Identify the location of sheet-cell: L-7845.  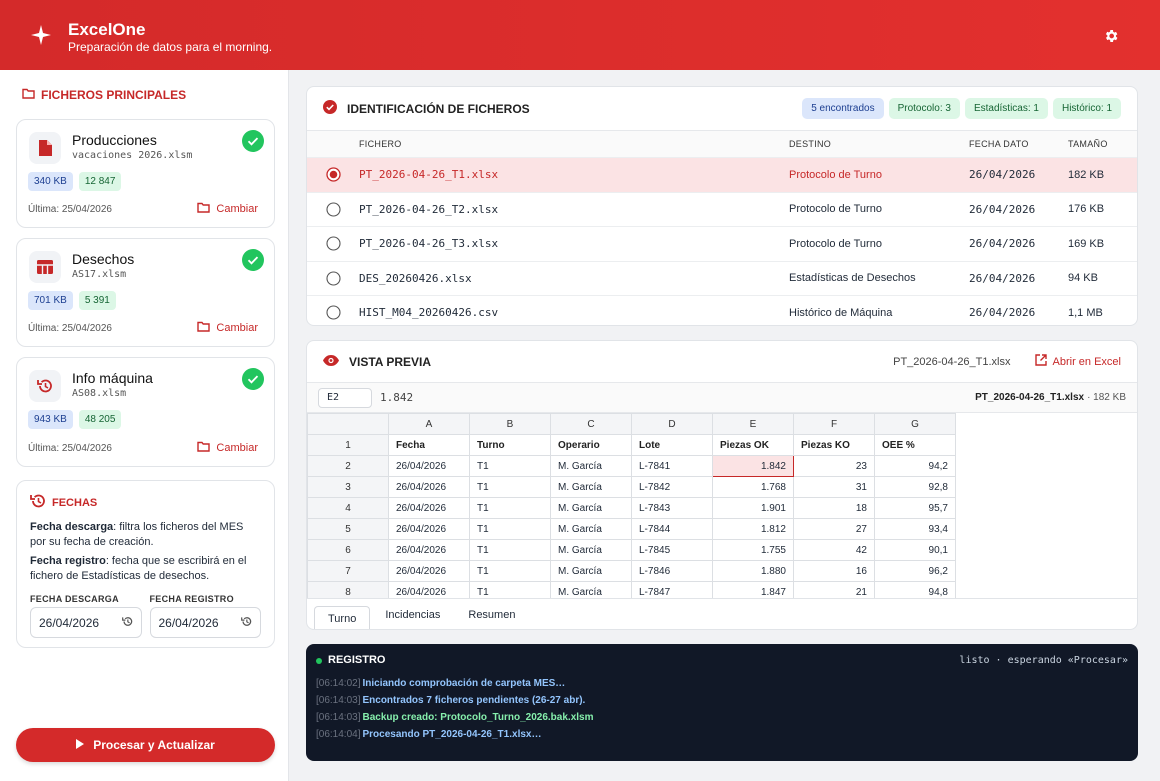
(672, 550).